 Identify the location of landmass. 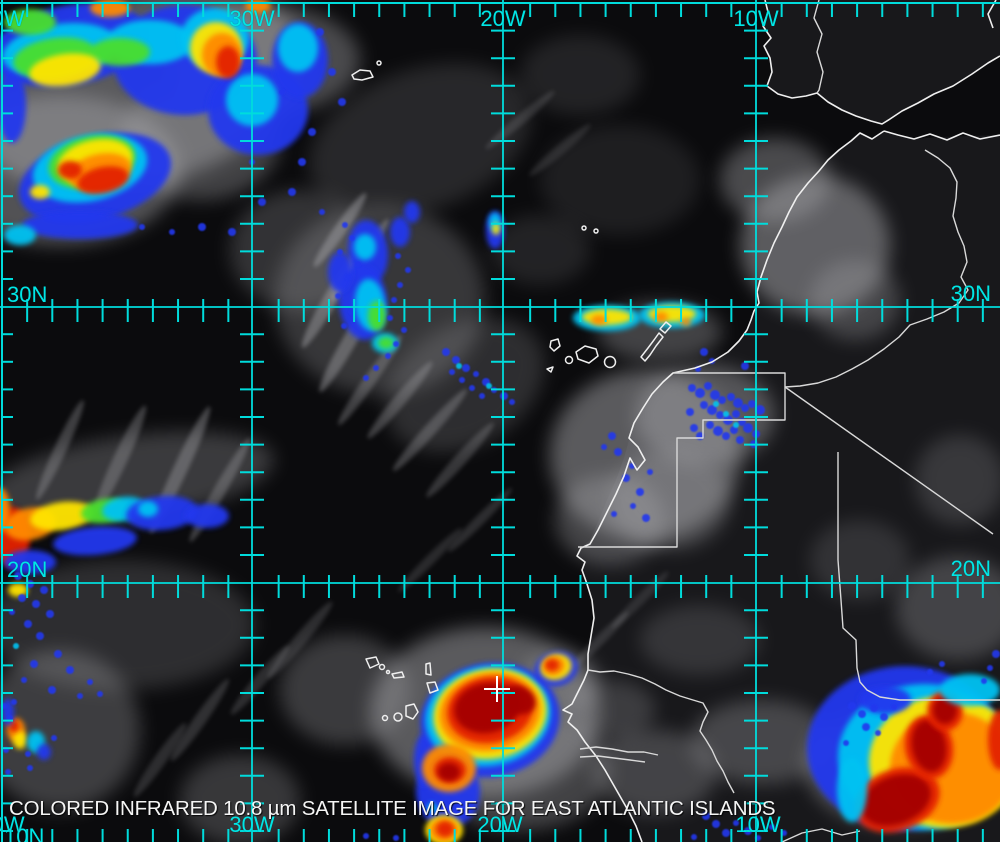
(881, 62).